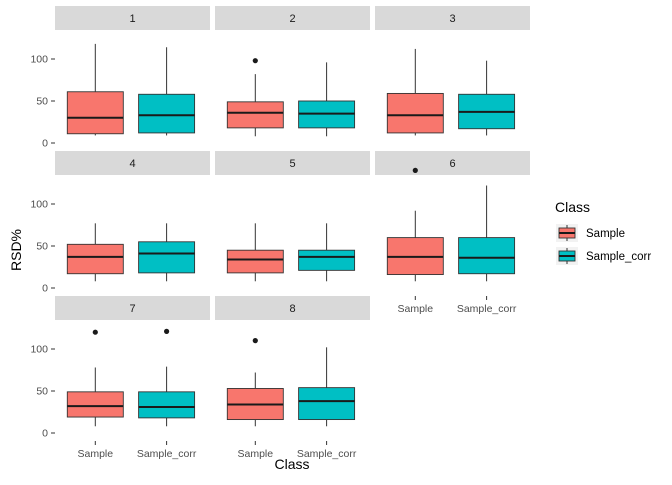  I want to click on legend-title: Class, so click(572, 207).